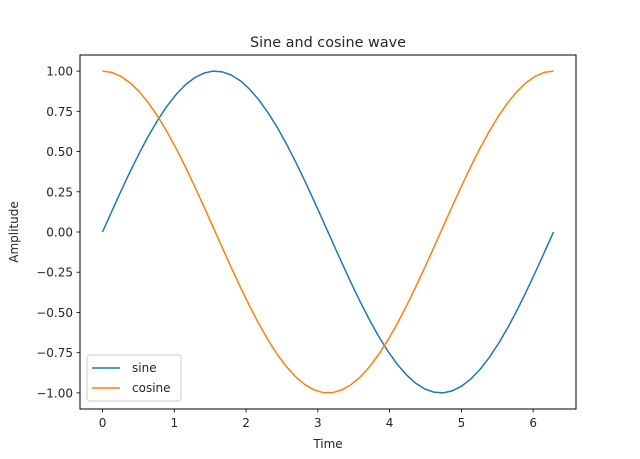 This screenshot has height=459, width=640. Describe the element at coordinates (174, 423) in the screenshot. I see `x-tick-label: 1` at that location.